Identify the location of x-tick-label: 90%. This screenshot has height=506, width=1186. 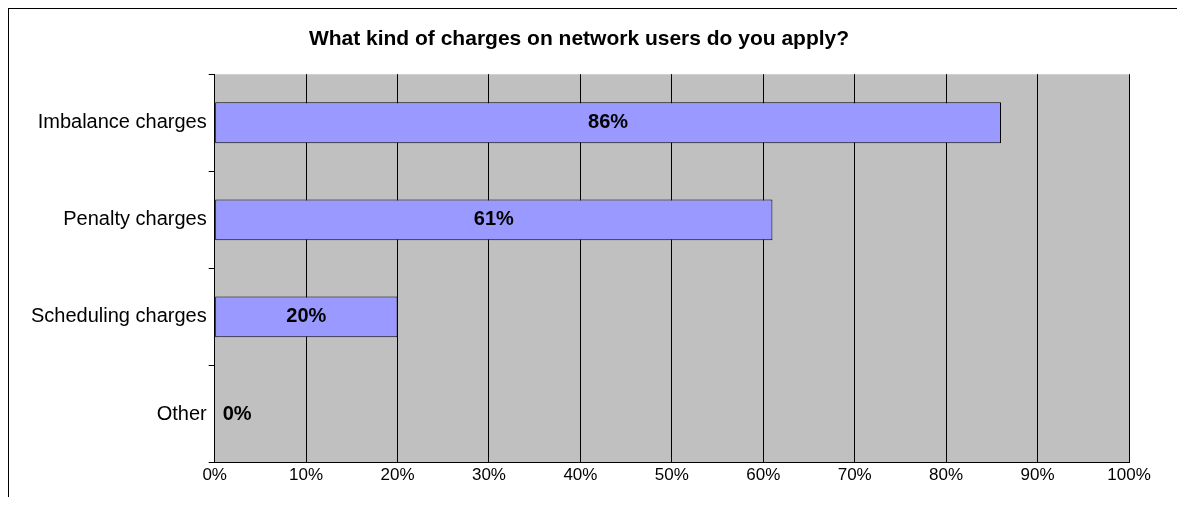
(1037, 475).